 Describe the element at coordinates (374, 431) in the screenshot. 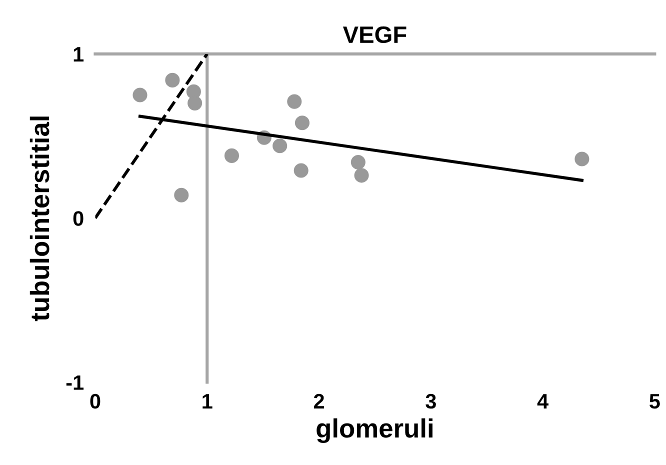

I see `x-axis-title: glomeruli` at that location.